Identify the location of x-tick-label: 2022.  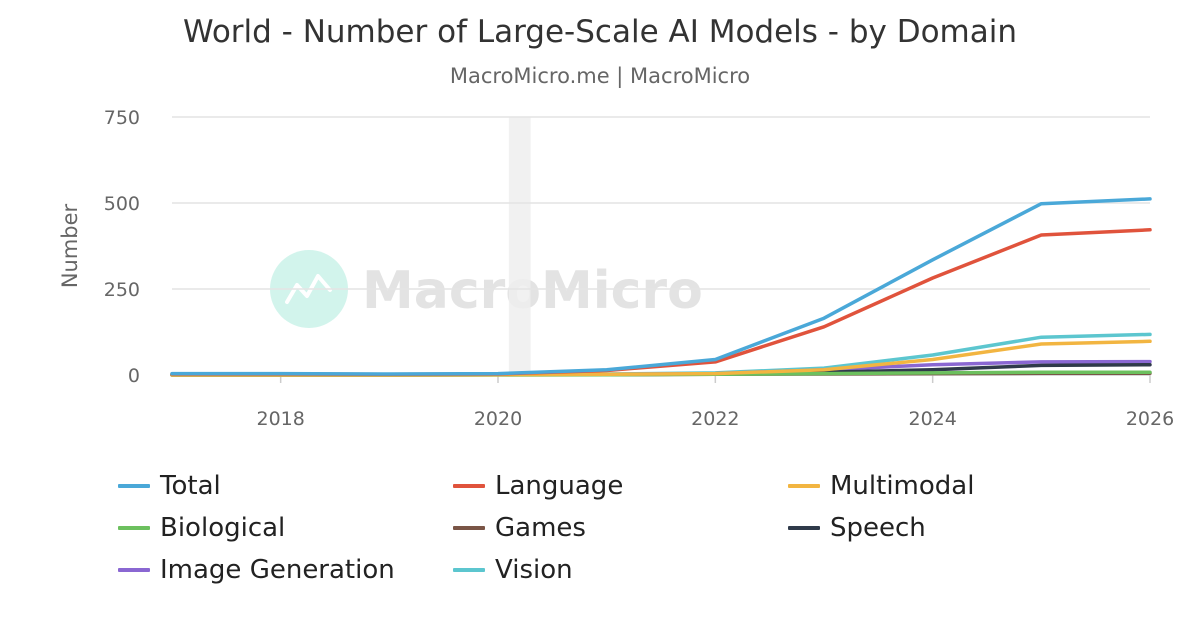
(715, 419).